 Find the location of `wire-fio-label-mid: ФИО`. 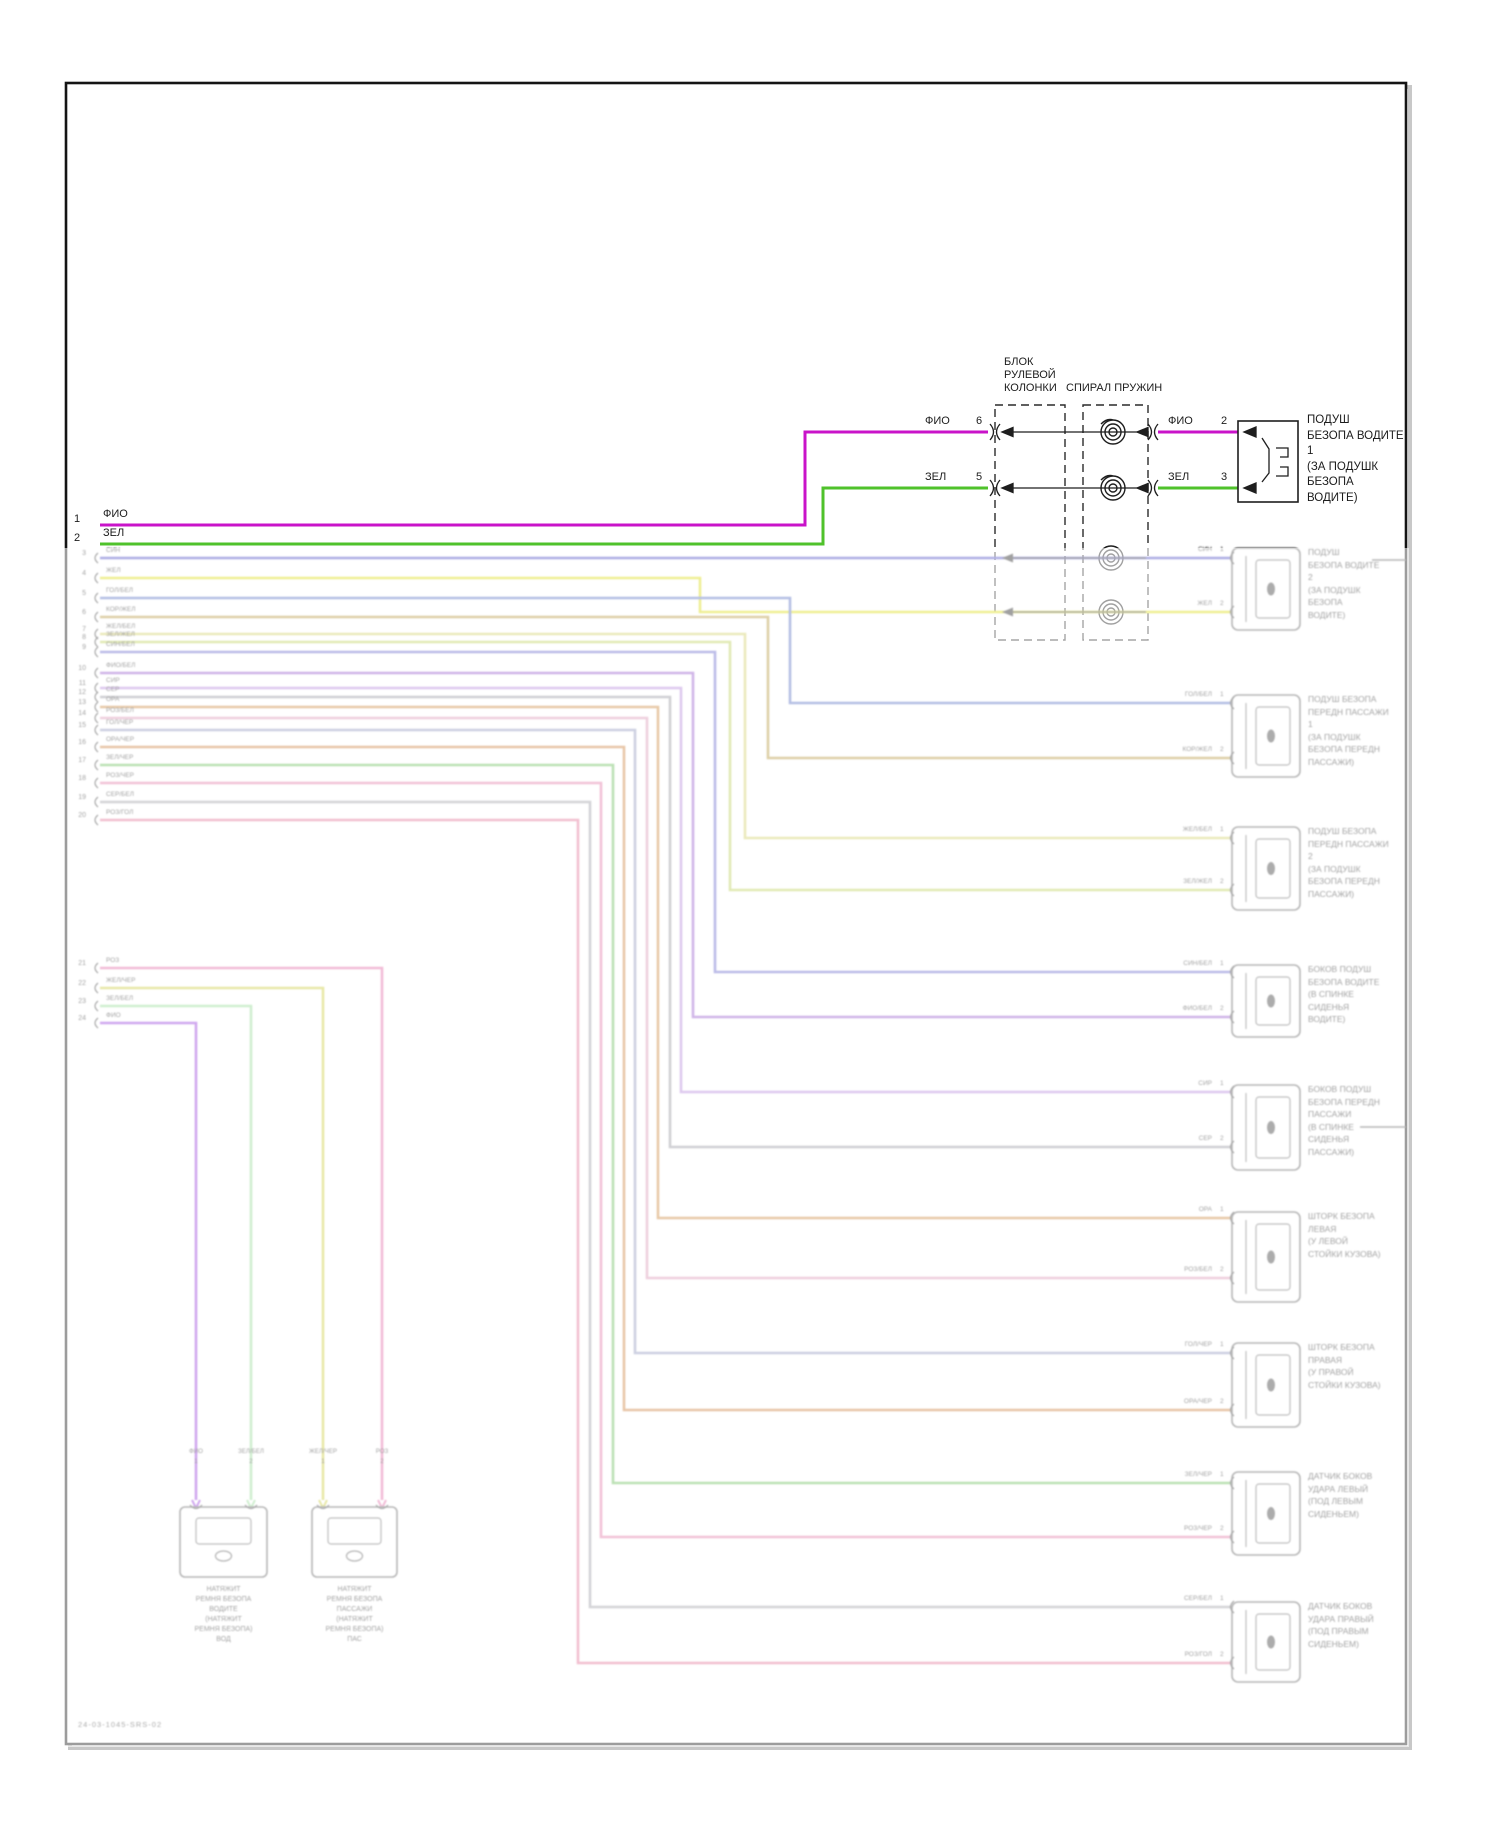

wire-fio-label-mid: ФИО is located at coordinates (937, 421).